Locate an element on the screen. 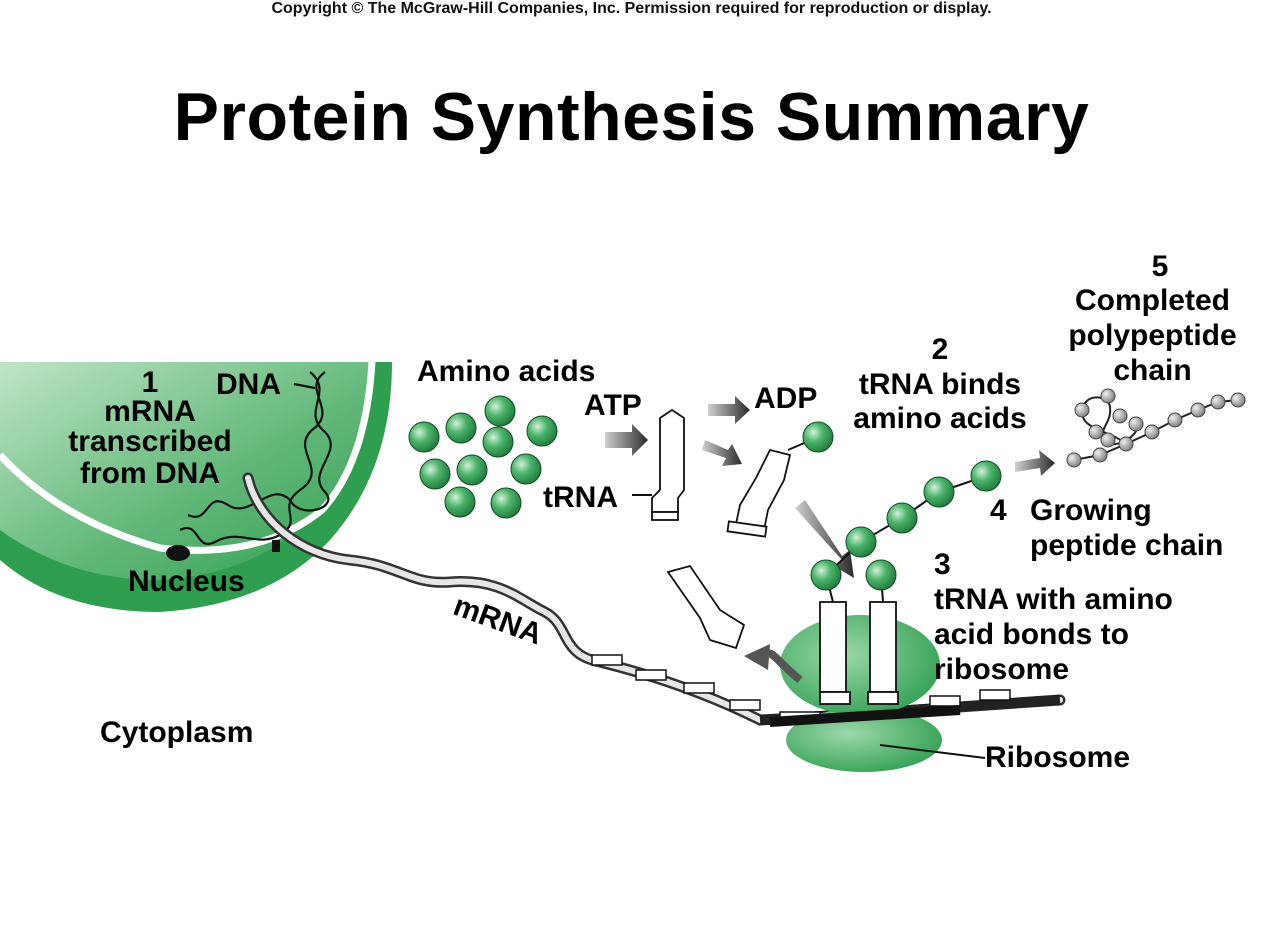 This screenshot has height=947, width=1263. page-title: Protein Synthesis Summary is located at coordinates (631, 117).